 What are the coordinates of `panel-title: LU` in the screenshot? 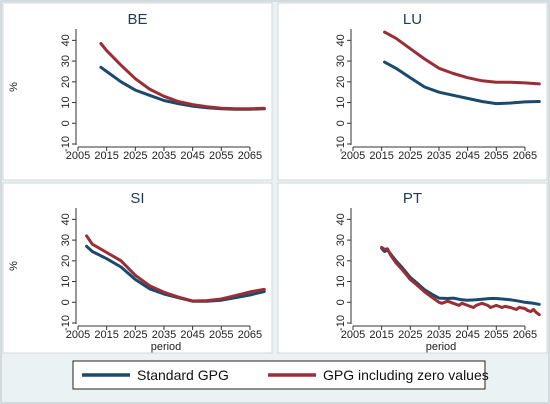 It's located at (412, 19).